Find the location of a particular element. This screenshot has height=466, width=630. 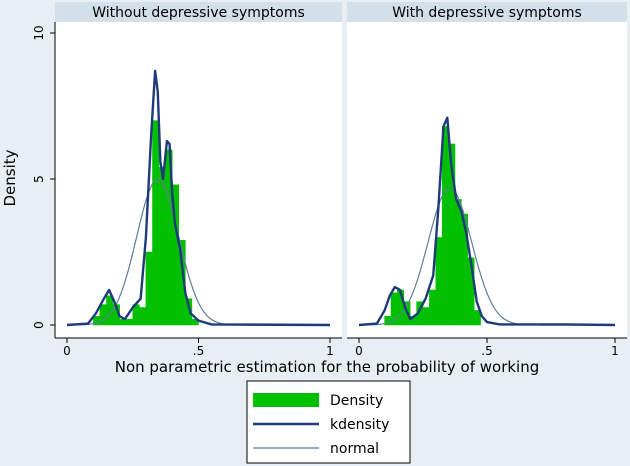

y-tick-label: 10 is located at coordinates (39, 32).